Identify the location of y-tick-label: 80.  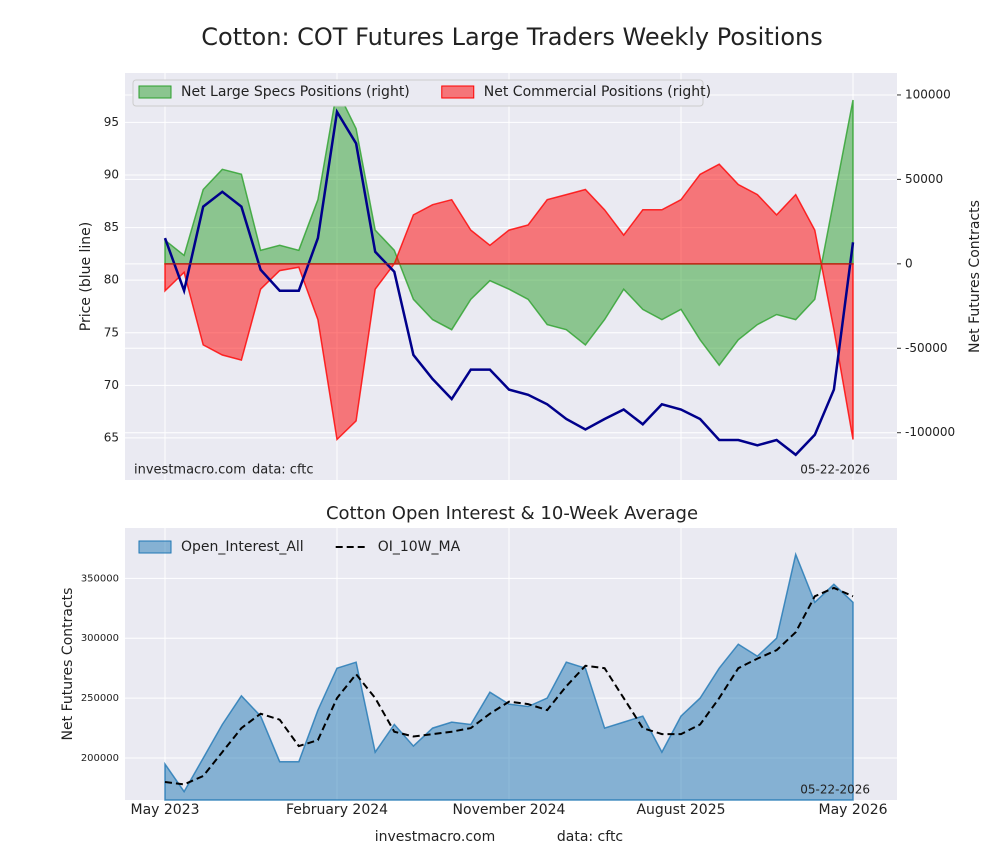
(111, 280).